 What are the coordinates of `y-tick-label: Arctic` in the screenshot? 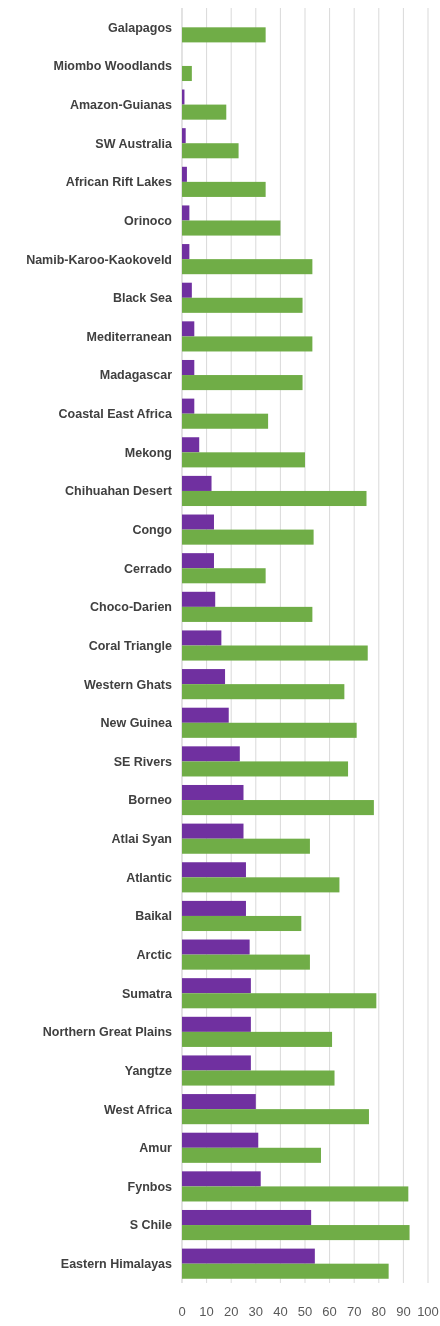 It's located at (154, 954).